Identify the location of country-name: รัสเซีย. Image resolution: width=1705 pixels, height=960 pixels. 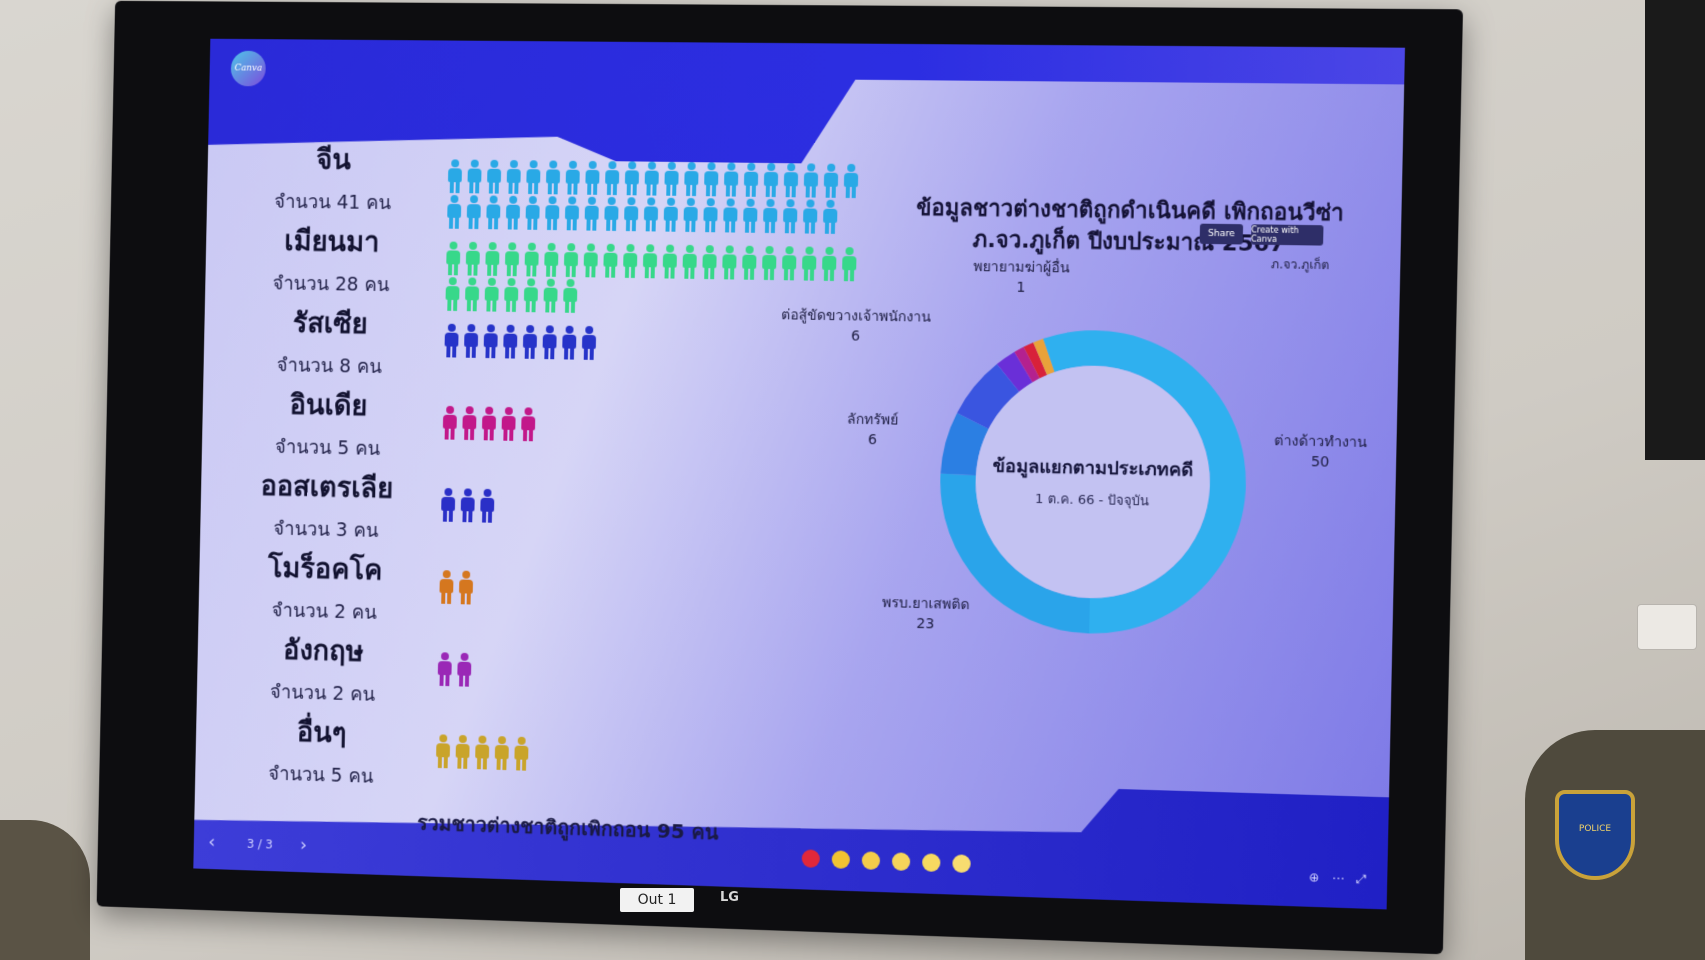
(330, 323).